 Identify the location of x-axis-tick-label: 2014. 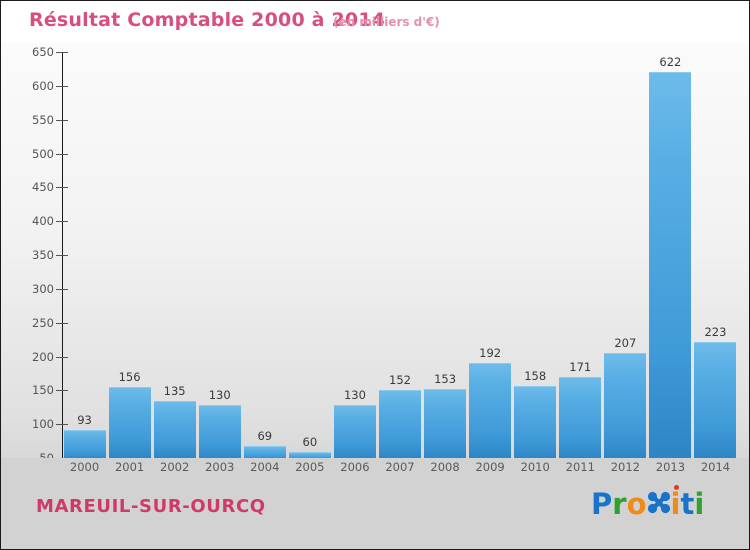
(715, 467).